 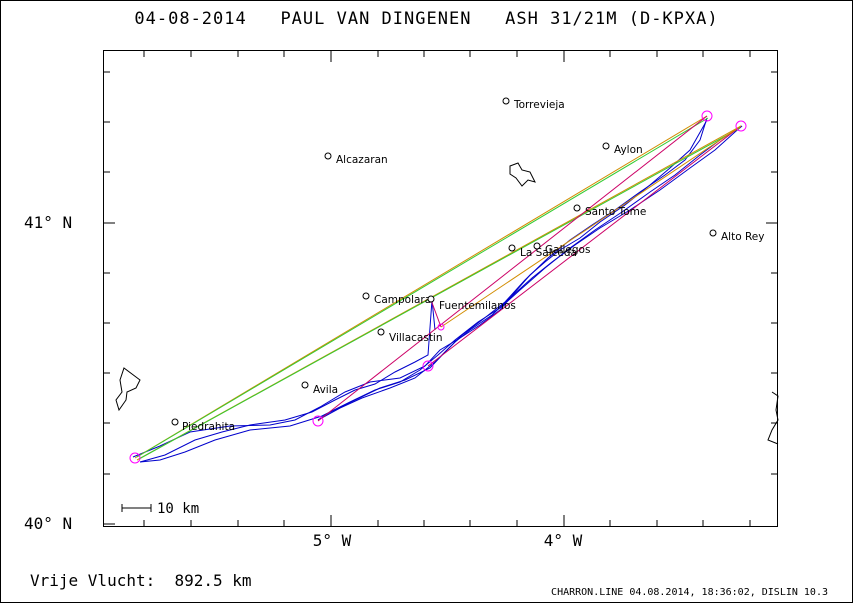 What do you see at coordinates (477, 306) in the screenshot?
I see `town-label: Fuentemilanos` at bounding box center [477, 306].